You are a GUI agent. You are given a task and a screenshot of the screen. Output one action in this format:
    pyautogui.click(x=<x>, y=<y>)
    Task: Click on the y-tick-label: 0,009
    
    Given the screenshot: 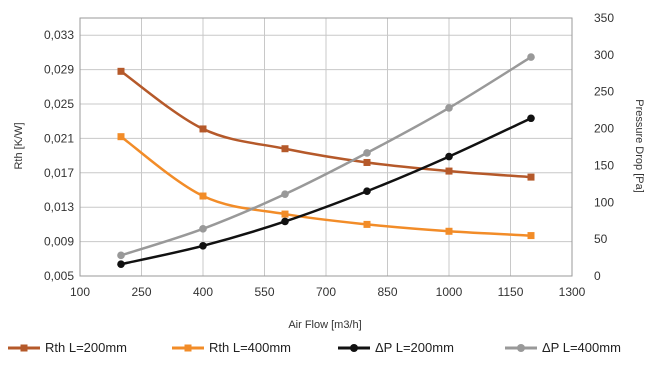 What is the action you would take?
    pyautogui.click(x=59, y=242)
    